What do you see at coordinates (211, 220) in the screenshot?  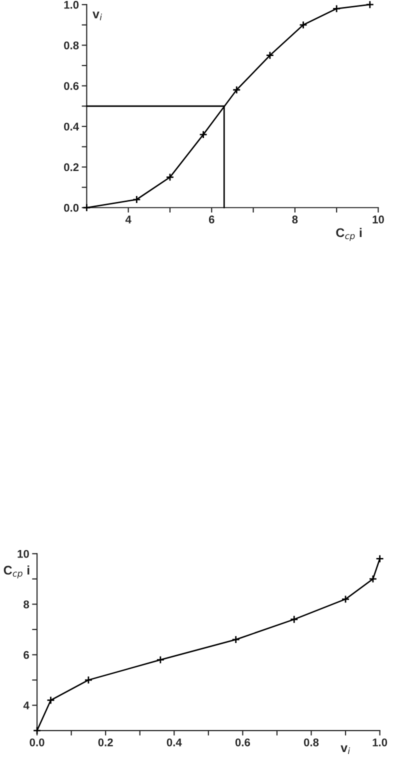 I see `x-tick-label: 6` at bounding box center [211, 220].